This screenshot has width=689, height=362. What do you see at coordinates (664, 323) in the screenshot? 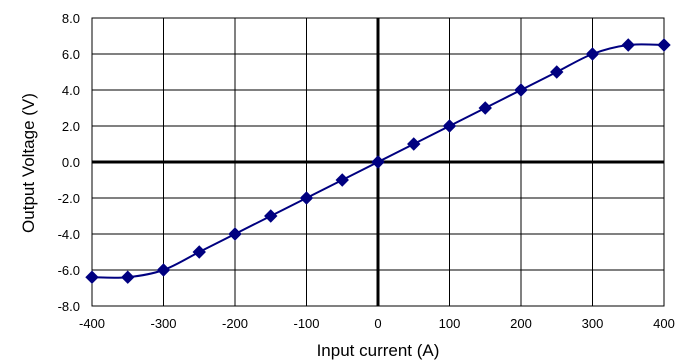
I see `x-tick-label: 400` at bounding box center [664, 323].